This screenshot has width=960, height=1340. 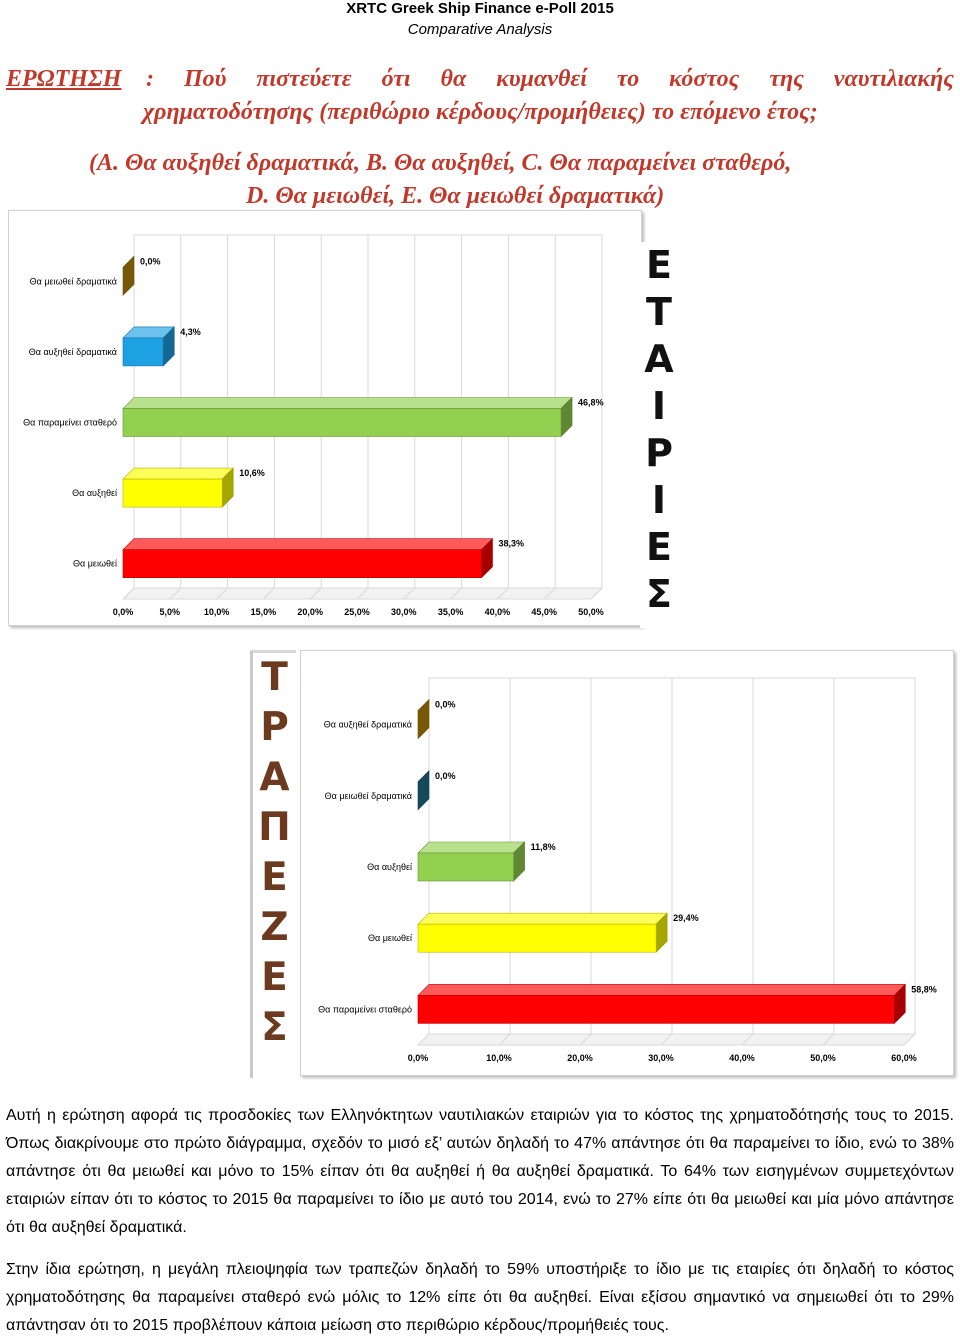 I want to click on banks-category-label: Θα αυξηθεί, so click(x=389, y=867).